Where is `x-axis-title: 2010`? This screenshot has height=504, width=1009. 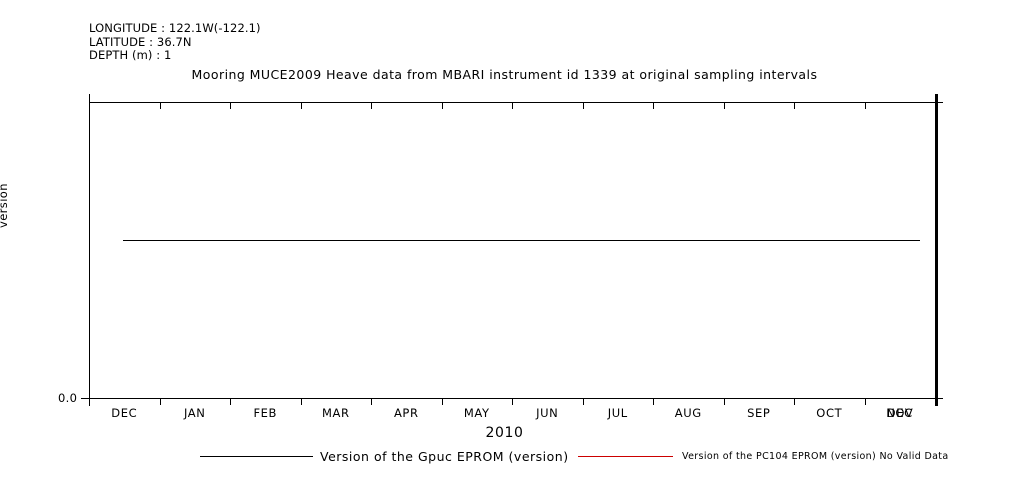 x-axis-title: 2010 is located at coordinates (504, 433).